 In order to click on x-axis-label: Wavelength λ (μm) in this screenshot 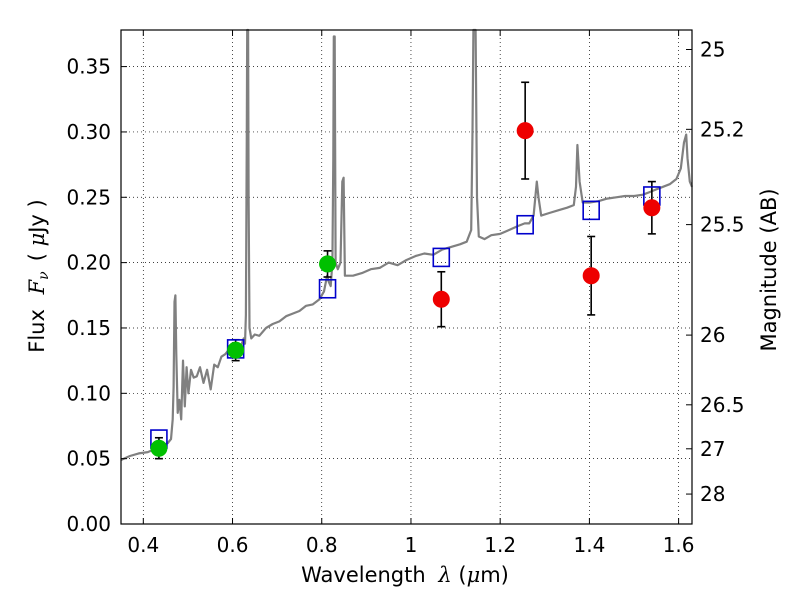, I will do `click(405, 575)`.